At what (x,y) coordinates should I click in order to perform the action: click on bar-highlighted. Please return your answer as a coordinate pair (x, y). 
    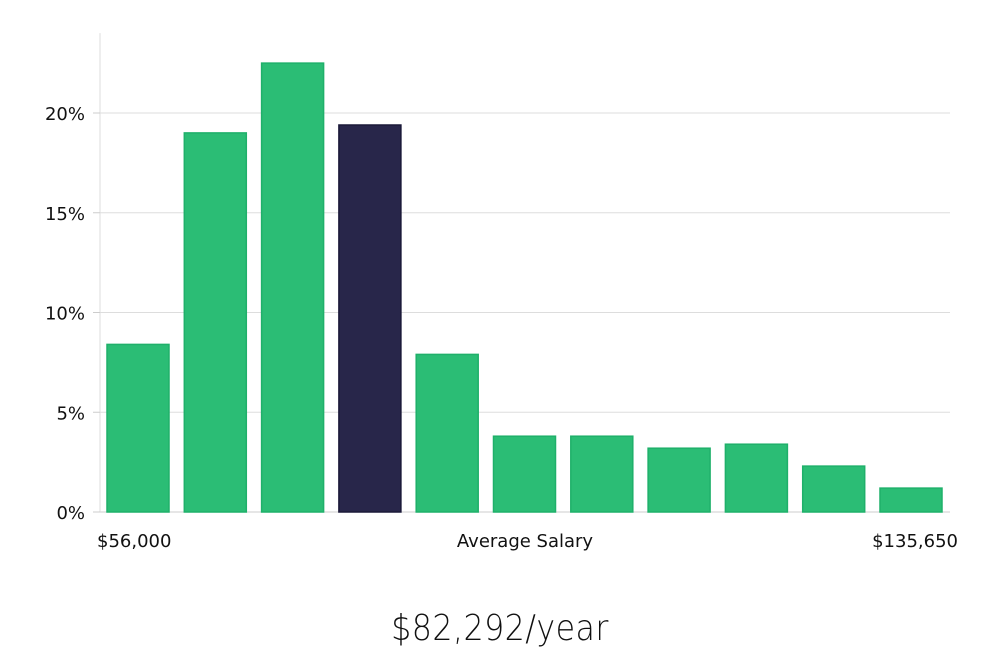
    Looking at the image, I should click on (370, 318).